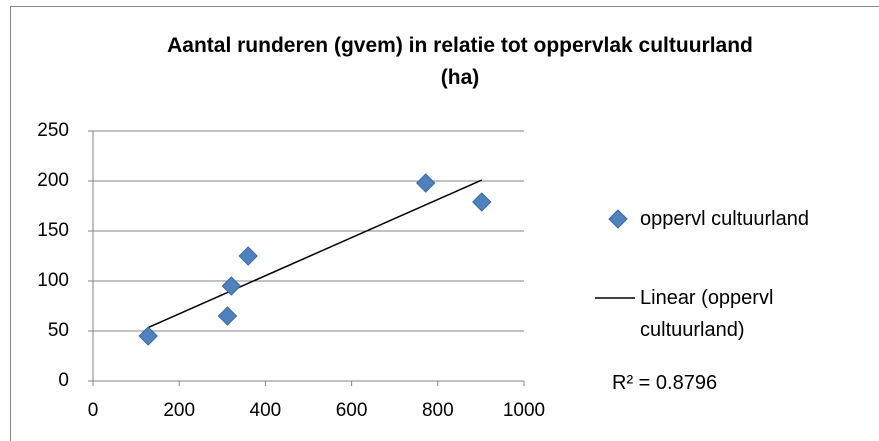  What do you see at coordinates (53, 280) in the screenshot?
I see `y-tick-label: 100` at bounding box center [53, 280].